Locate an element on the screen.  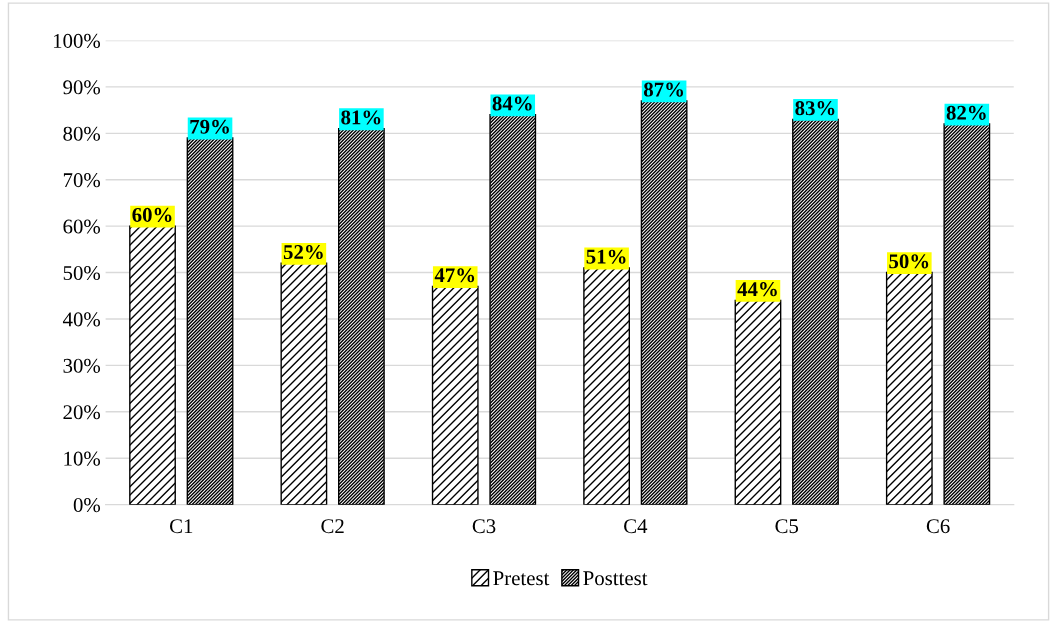
y-tick-label: 30% is located at coordinates (82, 365).